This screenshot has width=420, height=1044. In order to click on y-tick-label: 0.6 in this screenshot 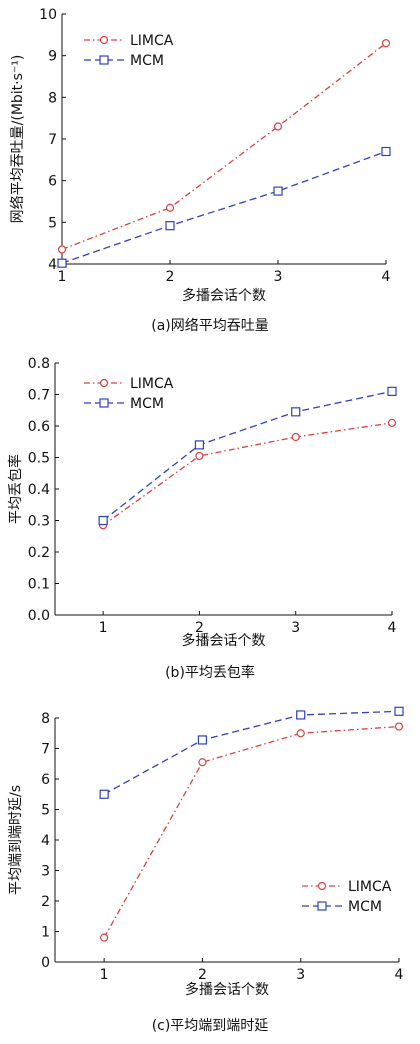, I will do `click(39, 427)`.